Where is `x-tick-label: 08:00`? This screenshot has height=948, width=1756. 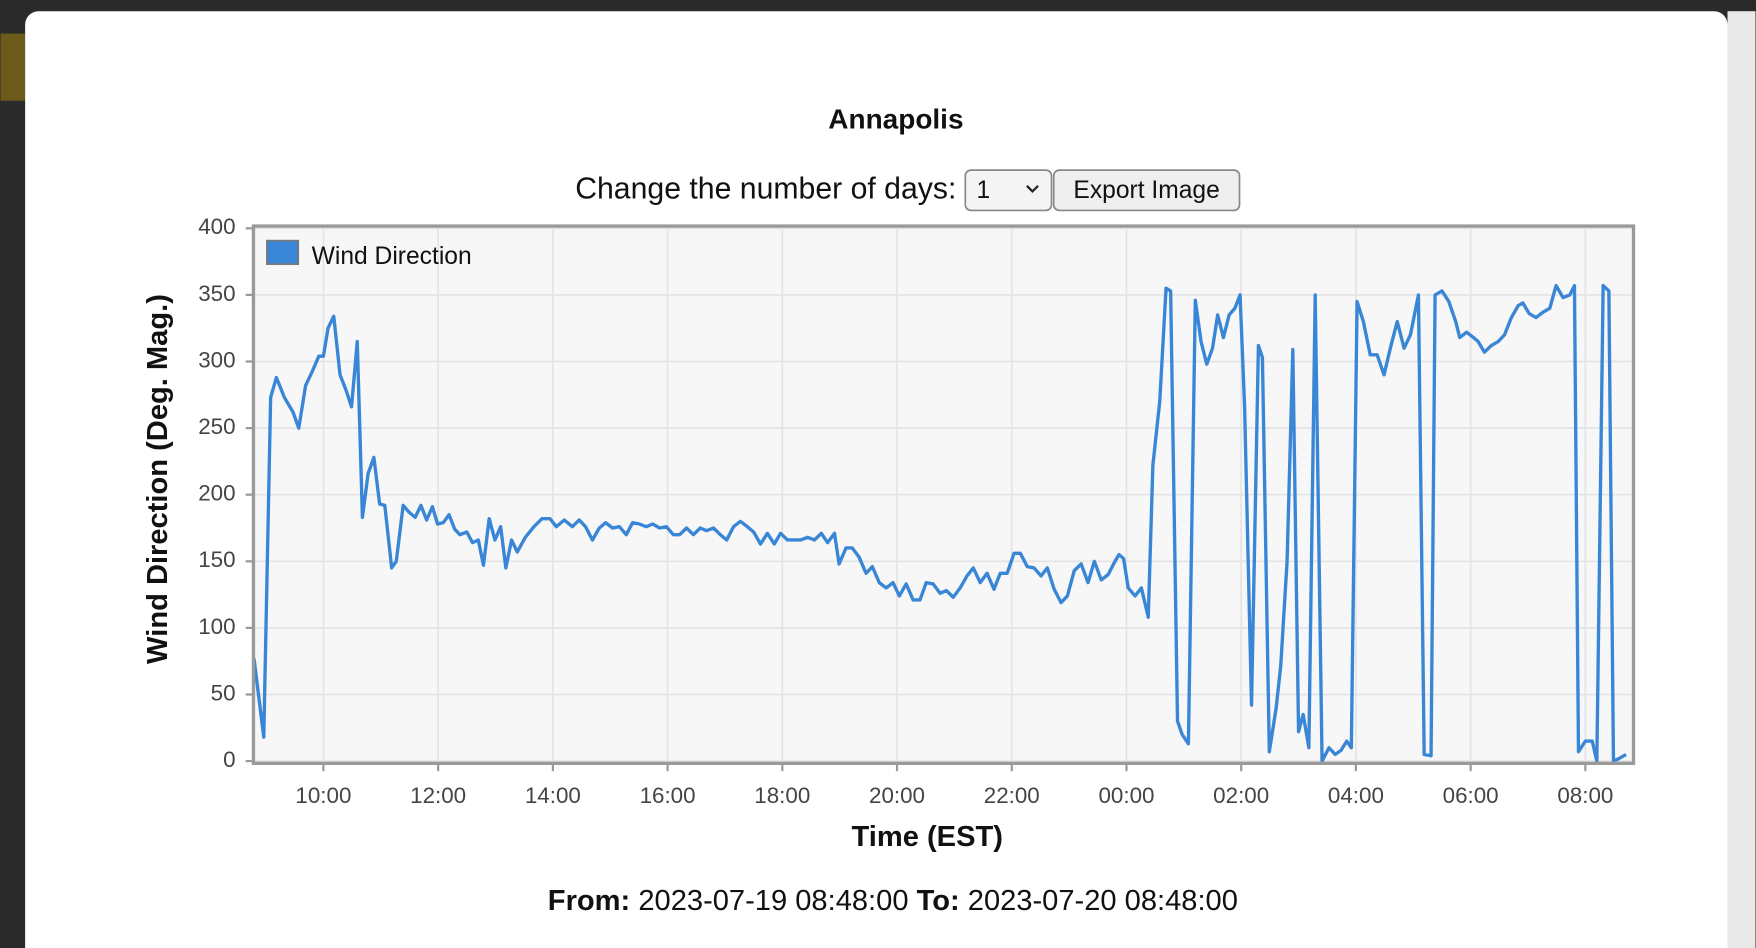
x-tick-label: 08:00 is located at coordinates (1585, 795).